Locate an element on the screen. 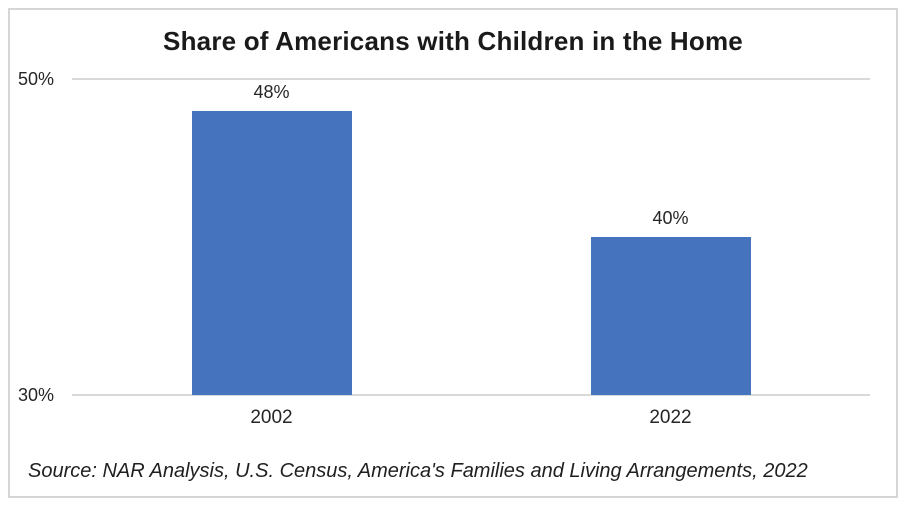  gridline-30pct is located at coordinates (471, 395).